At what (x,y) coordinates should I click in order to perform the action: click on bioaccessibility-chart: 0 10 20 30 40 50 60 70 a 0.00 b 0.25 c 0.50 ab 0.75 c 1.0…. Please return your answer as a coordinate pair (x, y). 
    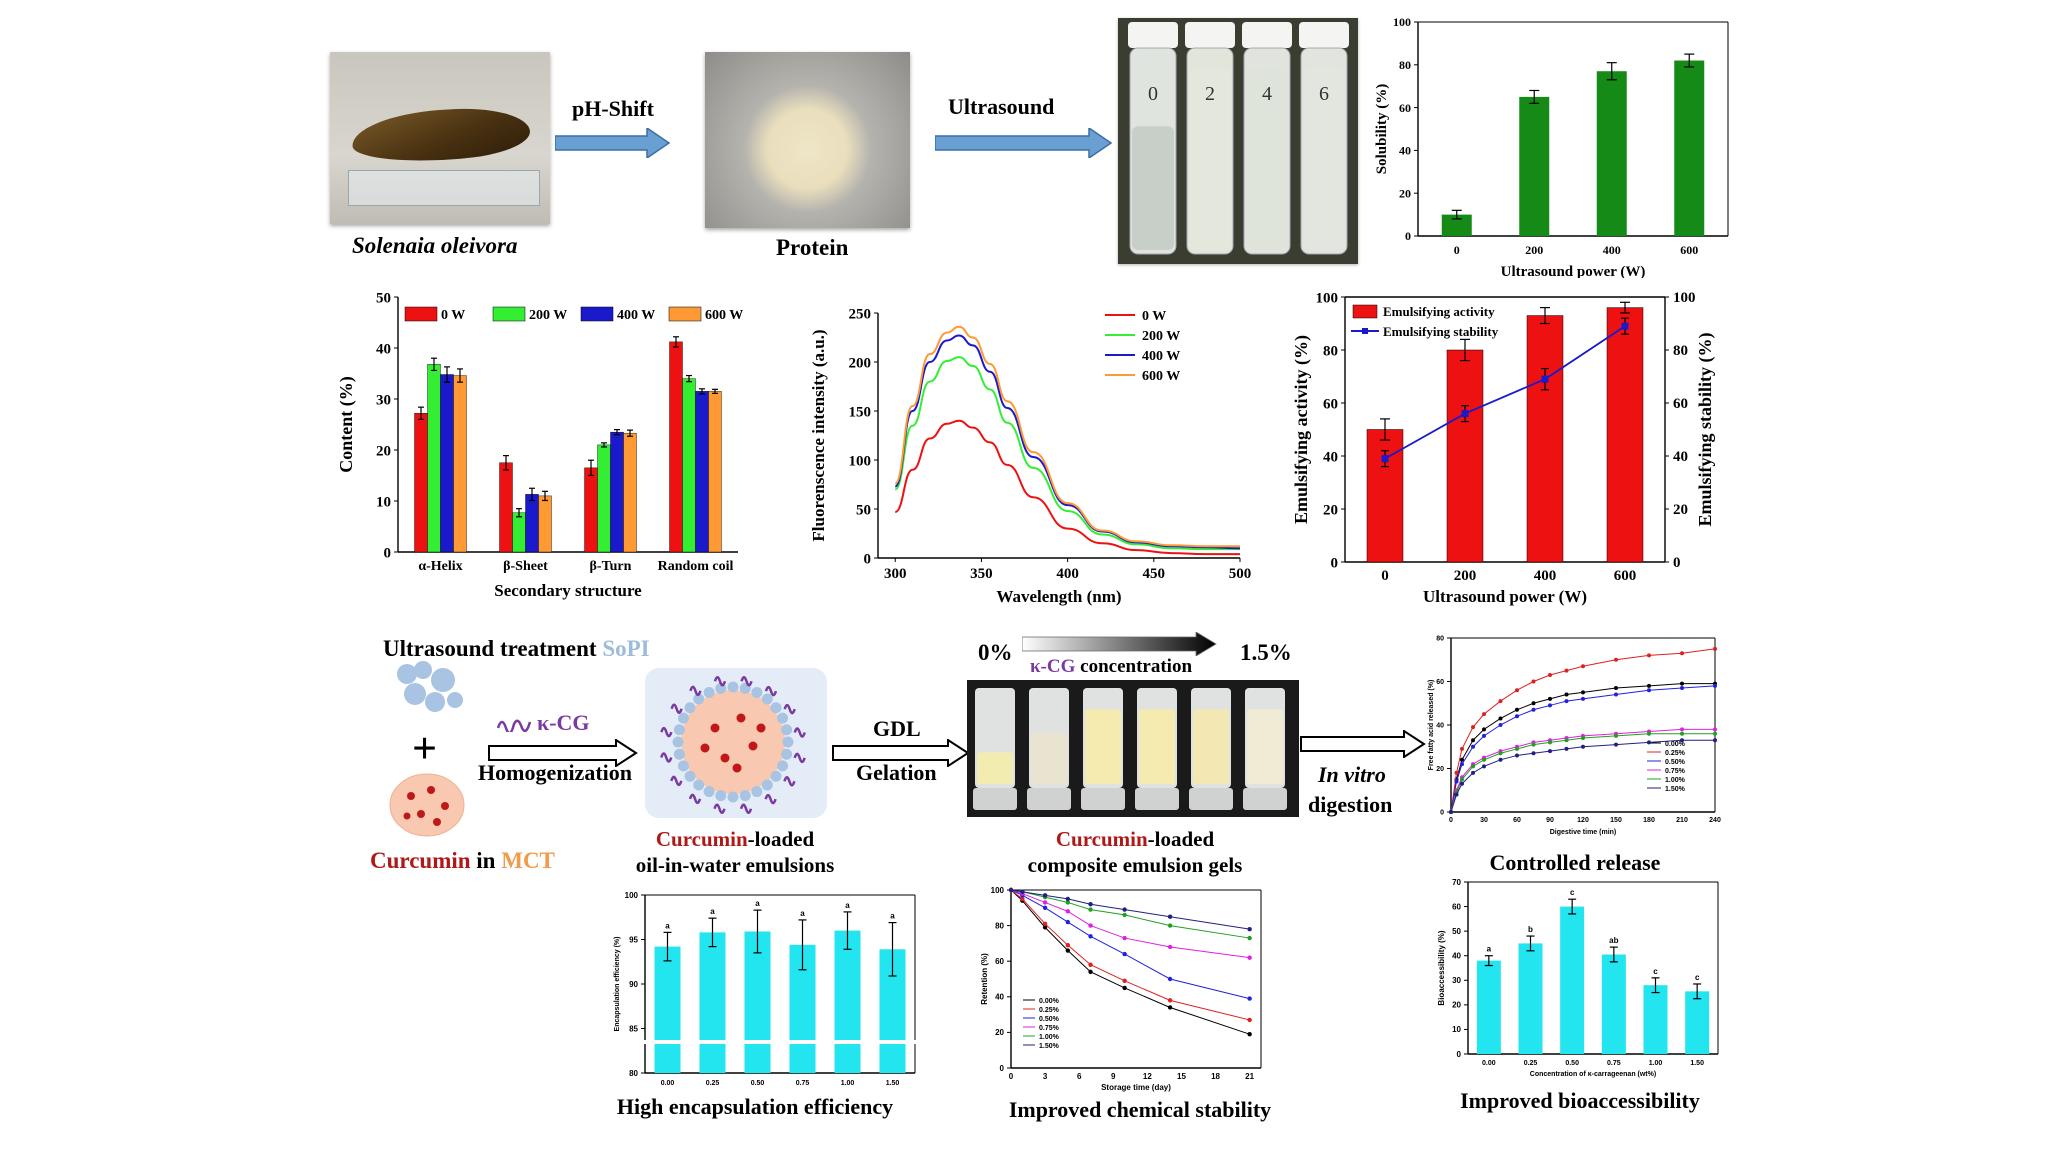
    Looking at the image, I should click on (1582, 979).